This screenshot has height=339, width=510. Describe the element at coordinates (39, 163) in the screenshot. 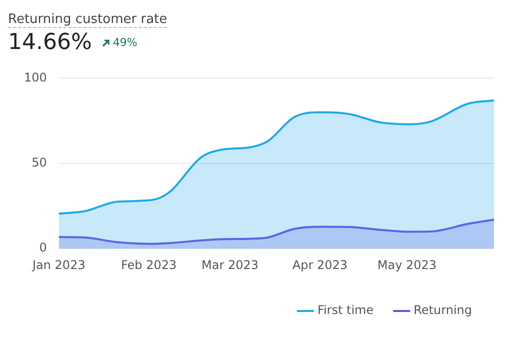

I see `y-tick-label: 50` at that location.